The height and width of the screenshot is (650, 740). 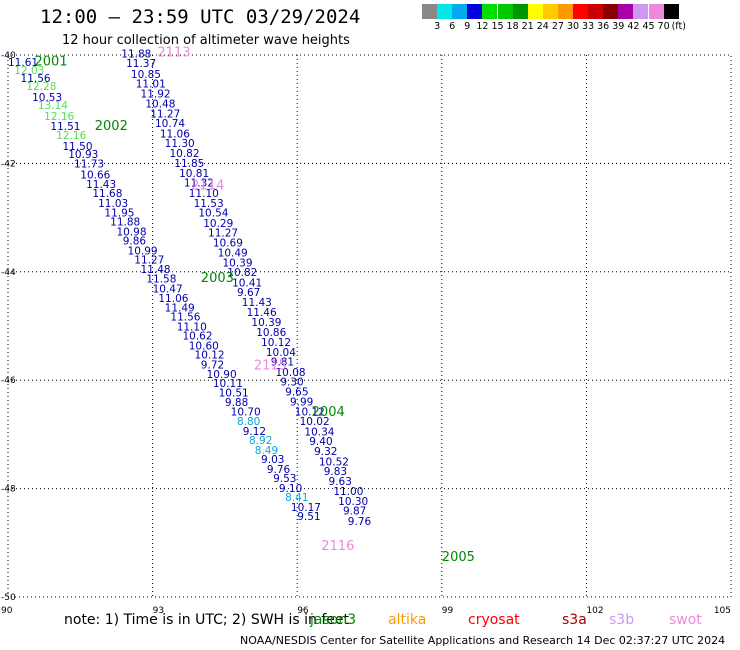 What do you see at coordinates (194, 174) in the screenshot?
I see `swh-label: 10.81` at bounding box center [194, 174].